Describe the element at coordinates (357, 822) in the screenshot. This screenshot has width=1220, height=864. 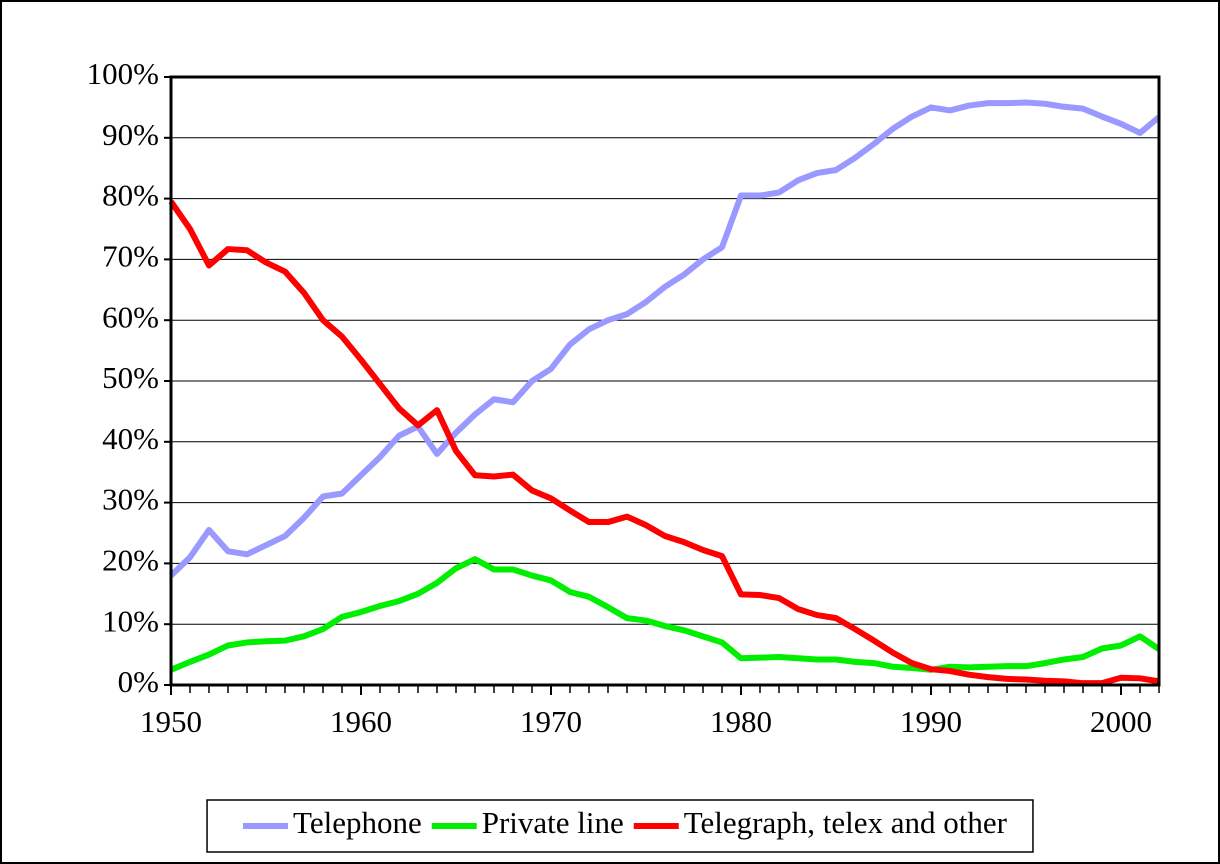
I see `legend-label: Telephone` at that location.